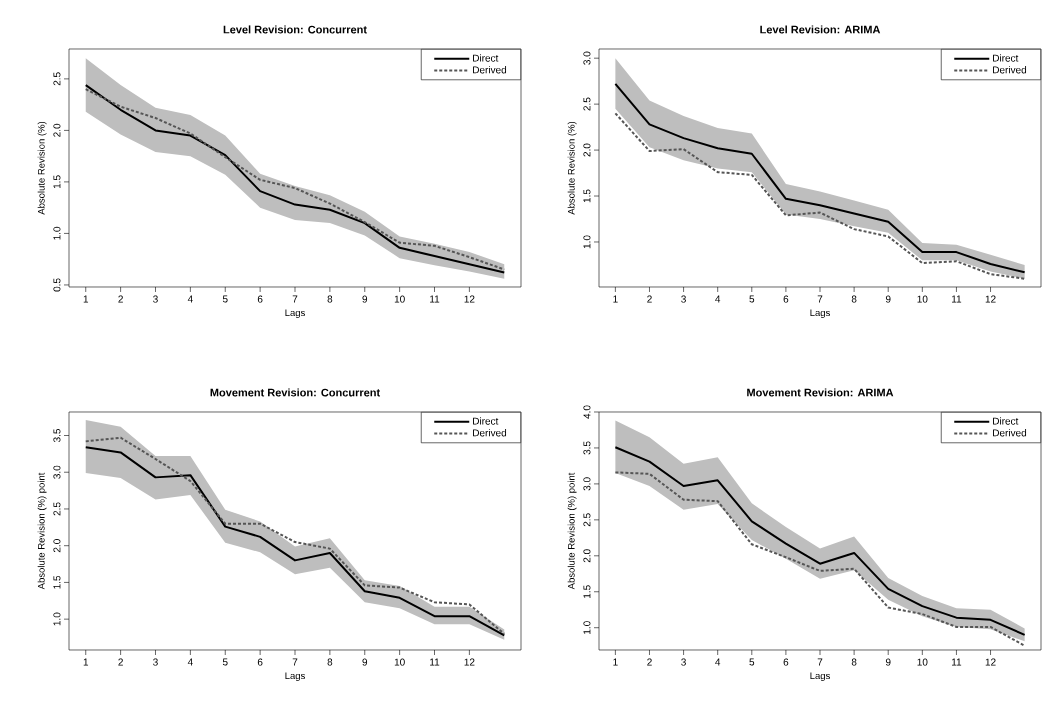 The height and width of the screenshot is (716, 1044). Describe the element at coordinates (295, 29) in the screenshot. I see `chart-title: Level Revision: Concurrent` at that location.